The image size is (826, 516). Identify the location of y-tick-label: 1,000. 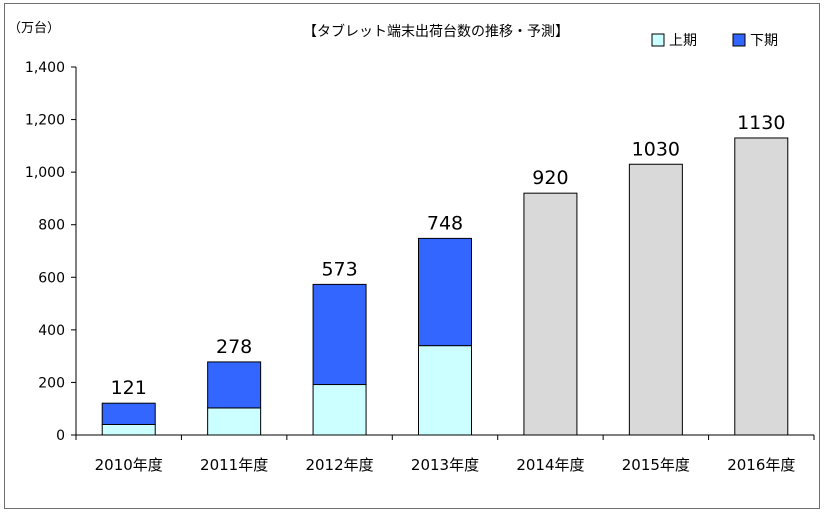
(45, 173).